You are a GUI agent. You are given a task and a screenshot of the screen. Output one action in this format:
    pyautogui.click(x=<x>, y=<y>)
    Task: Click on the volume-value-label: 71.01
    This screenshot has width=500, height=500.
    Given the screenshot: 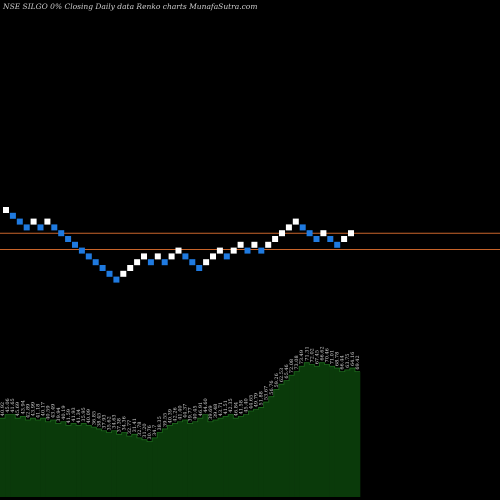 What is the action you would take?
    pyautogui.click(x=333, y=357)
    